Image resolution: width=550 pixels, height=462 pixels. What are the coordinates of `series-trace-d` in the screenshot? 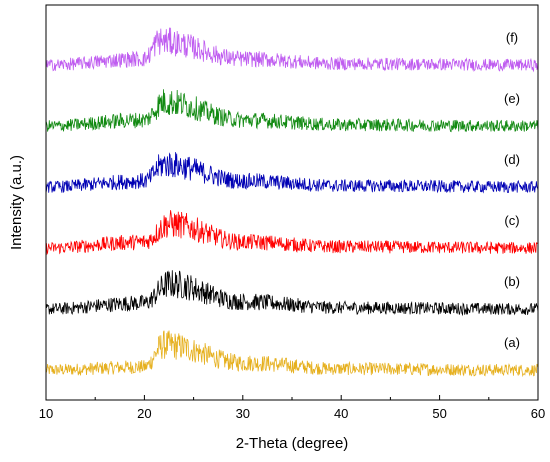 It's located at (292, 173).